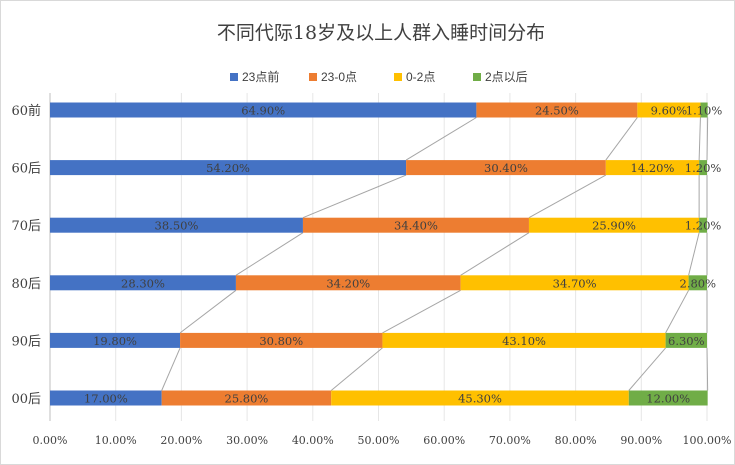  I want to click on x-tick-label: 20.00%, so click(181, 440).